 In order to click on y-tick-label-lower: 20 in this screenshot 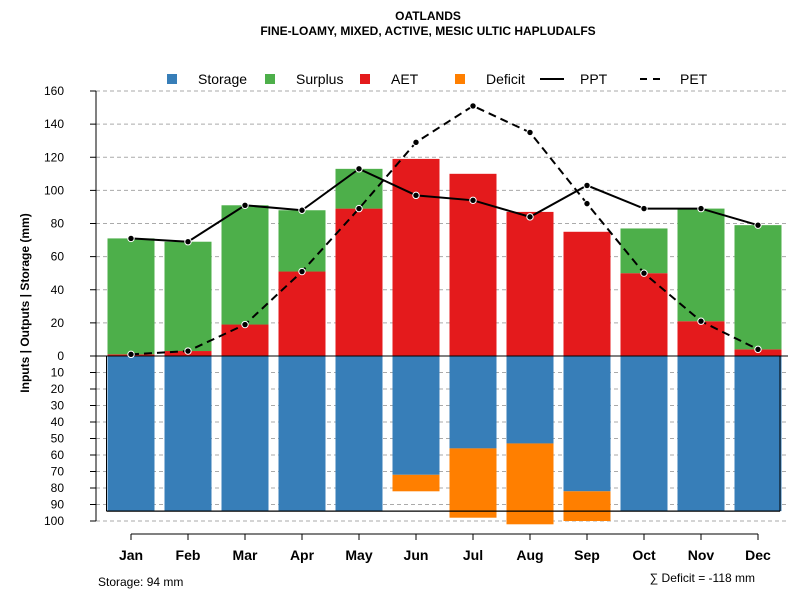, I will do `click(58, 389)`.